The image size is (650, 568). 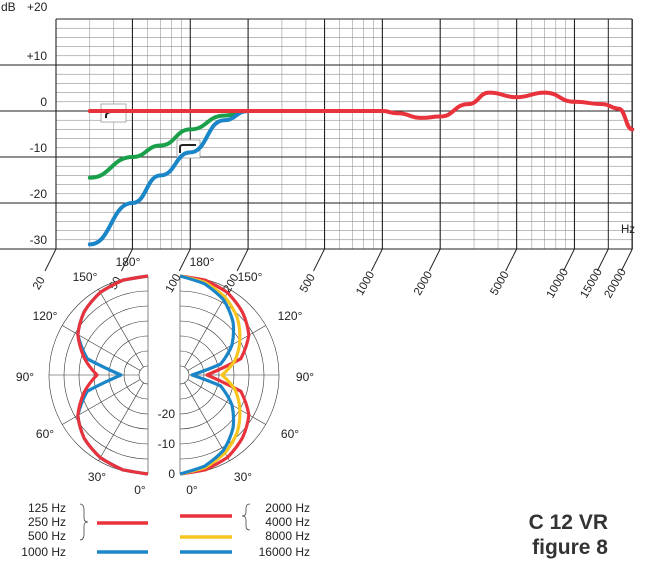 I want to click on x-tick-label: 10000, so click(x=558, y=284).